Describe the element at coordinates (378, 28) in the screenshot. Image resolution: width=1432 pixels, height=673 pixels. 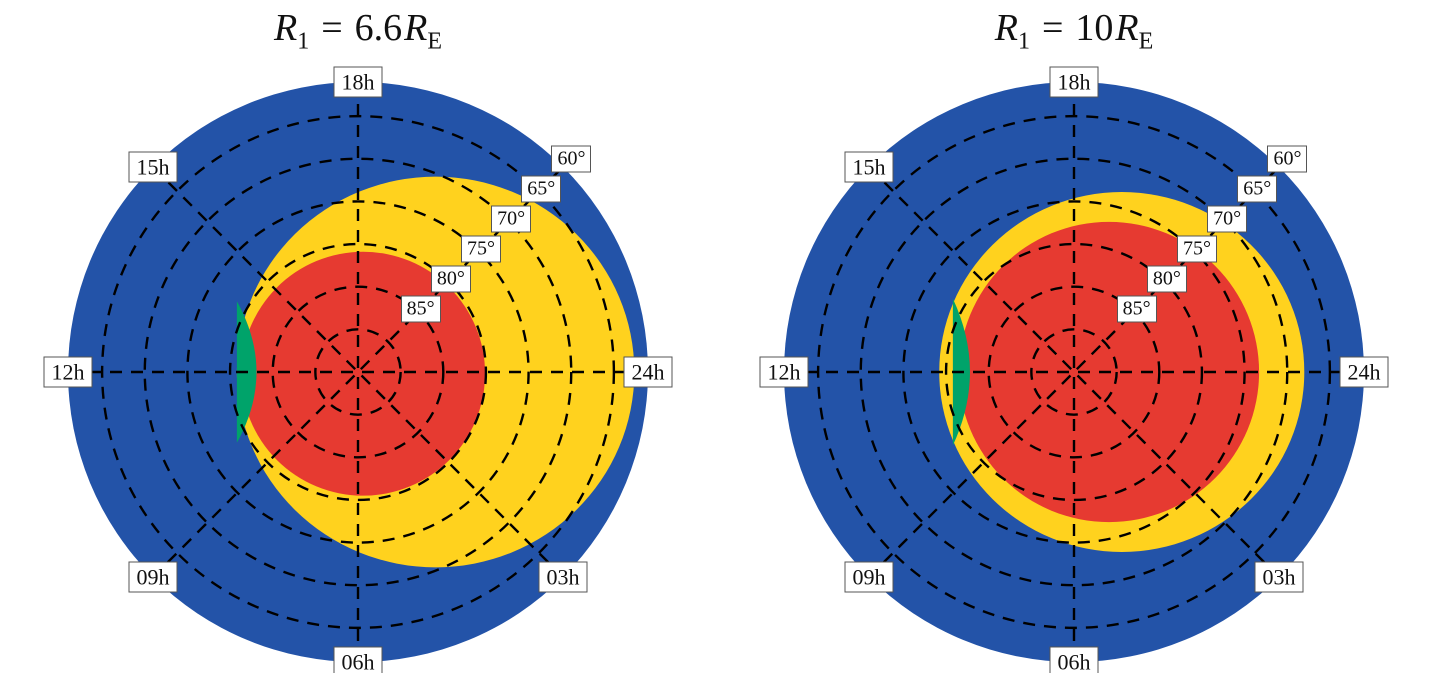
I see `title-value: 6.6` at that location.